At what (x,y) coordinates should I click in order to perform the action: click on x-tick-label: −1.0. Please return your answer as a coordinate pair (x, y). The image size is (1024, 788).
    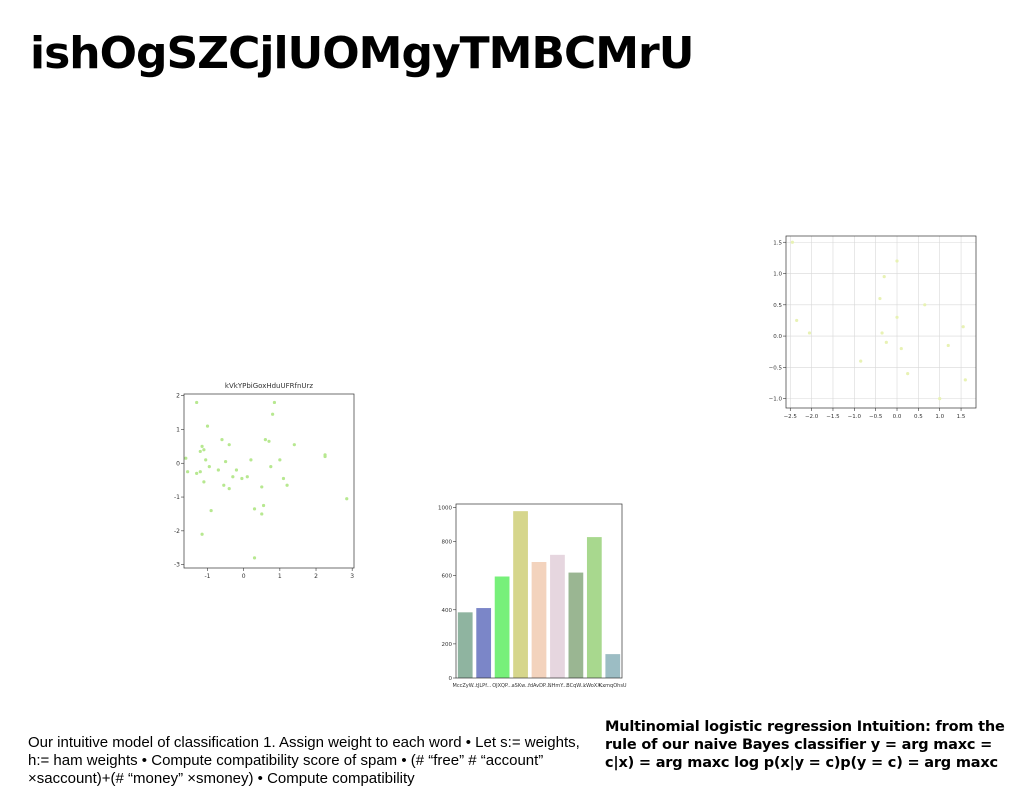
    Looking at the image, I should click on (855, 417).